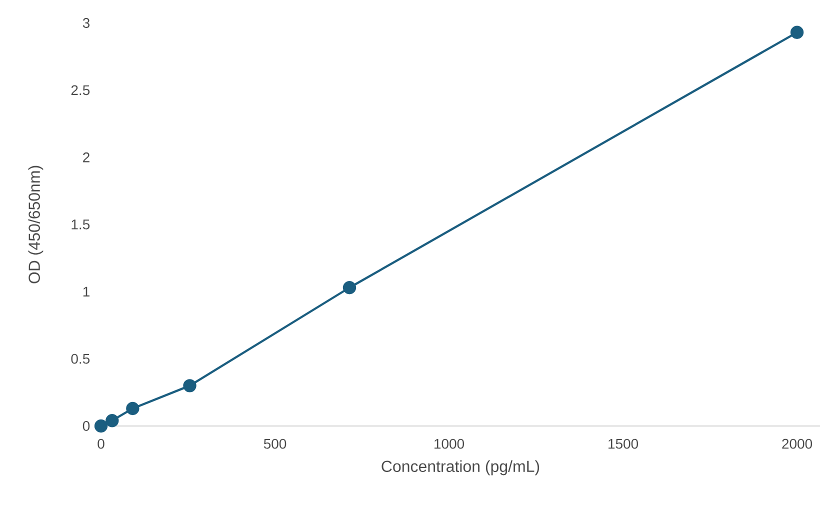 Image resolution: width=820 pixels, height=506 pixels. What do you see at coordinates (80, 90) in the screenshot?
I see `y-tick-label: 2.5` at bounding box center [80, 90].